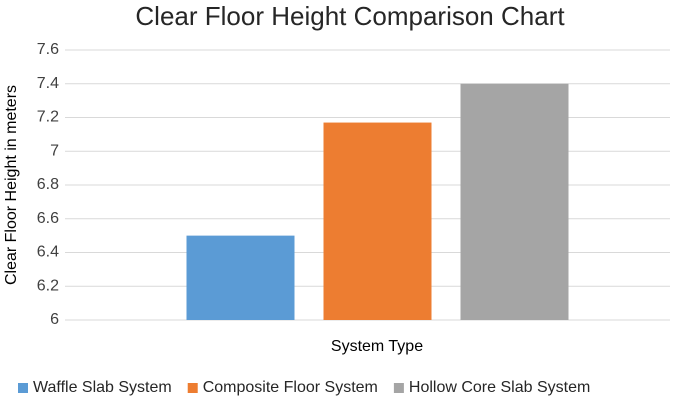  Describe the element at coordinates (350, 16) in the screenshot. I see `chart-title: Clear Floor Height Comparison Chart` at that location.